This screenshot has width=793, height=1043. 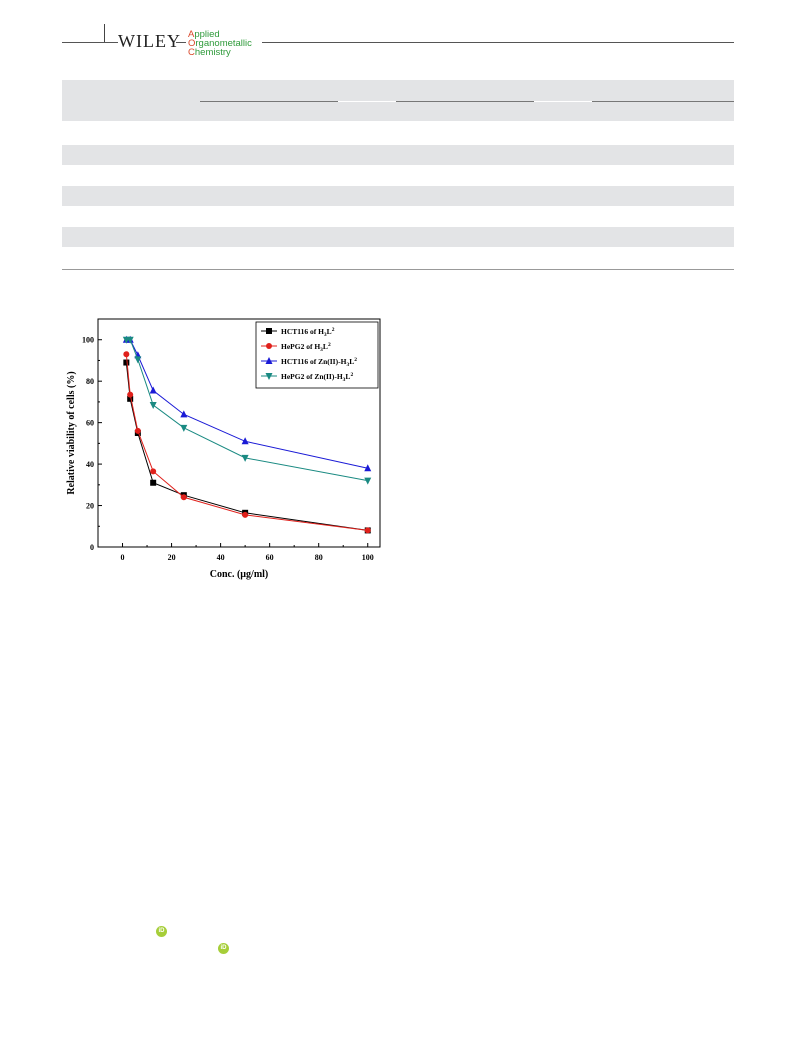 I want to click on legend-box, so click(x=317, y=355).